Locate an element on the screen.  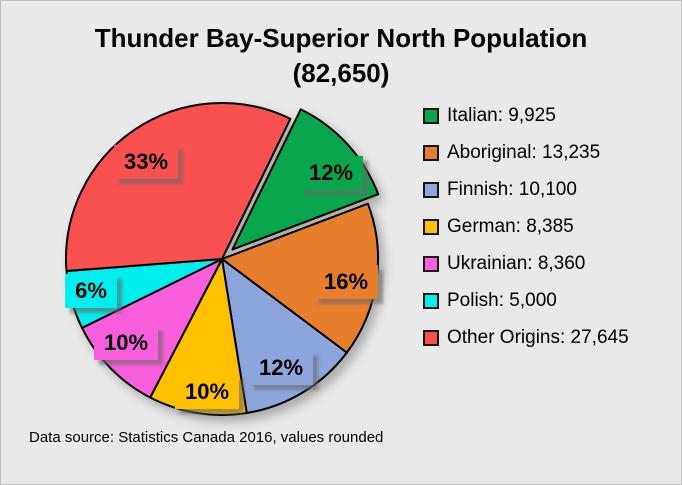
pie-percent-label-italian: 12% is located at coordinates (331, 173).